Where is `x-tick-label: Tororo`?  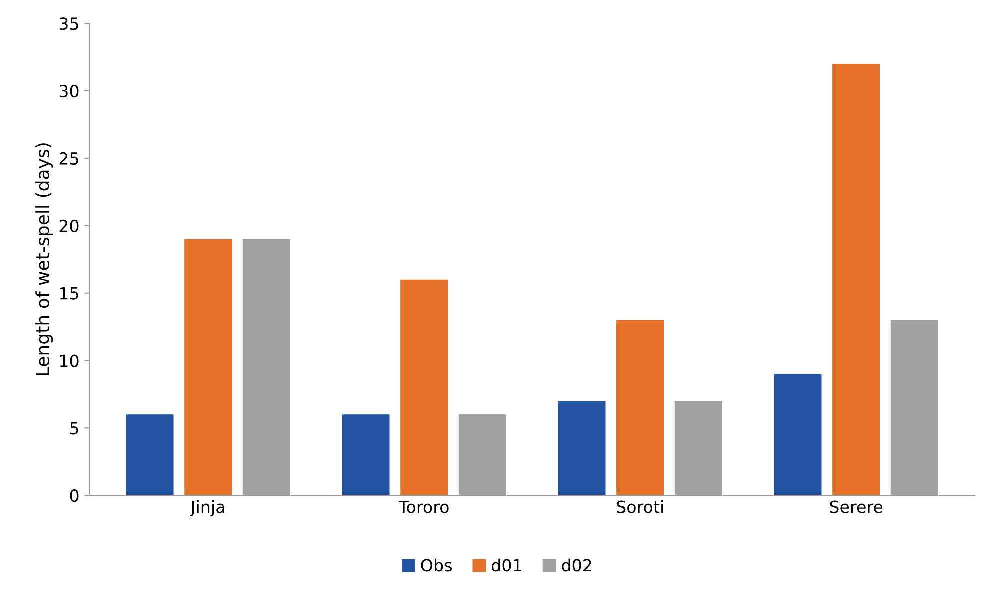
x-tick-label: Tororo is located at coordinates (423, 507).